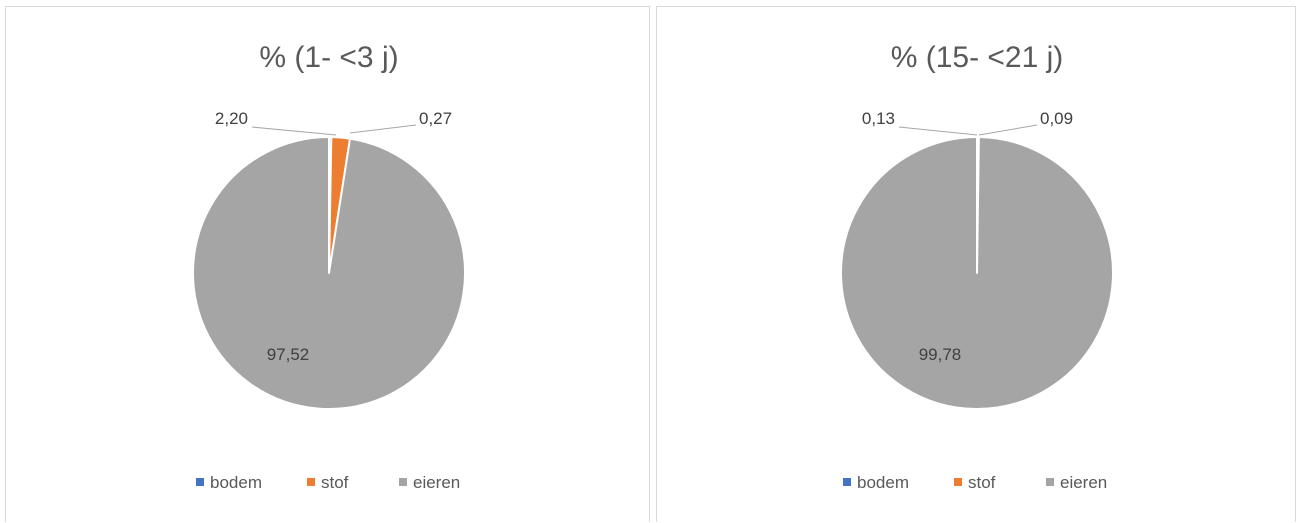 Image resolution: width=1298 pixels, height=523 pixels. Describe the element at coordinates (878, 118) in the screenshot. I see `data-label-stof: 0,13` at that location.